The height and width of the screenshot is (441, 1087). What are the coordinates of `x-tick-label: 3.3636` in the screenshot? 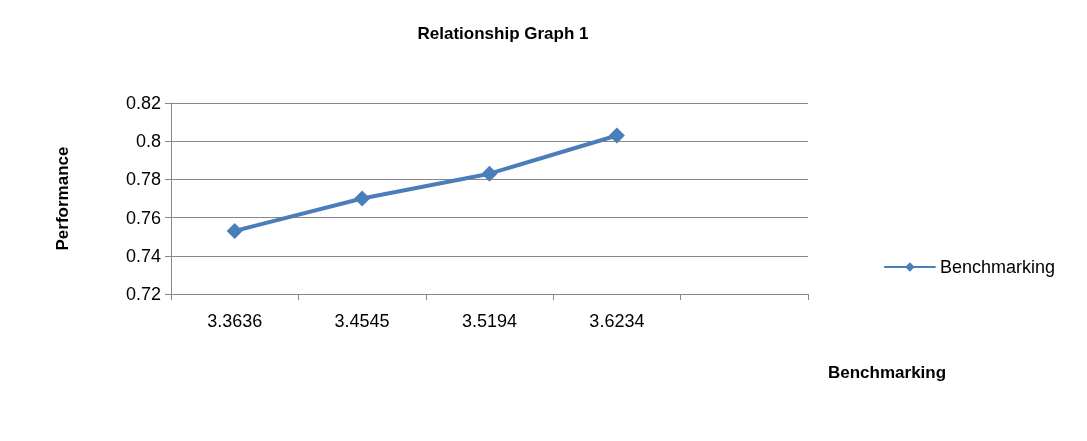 It's located at (235, 321).